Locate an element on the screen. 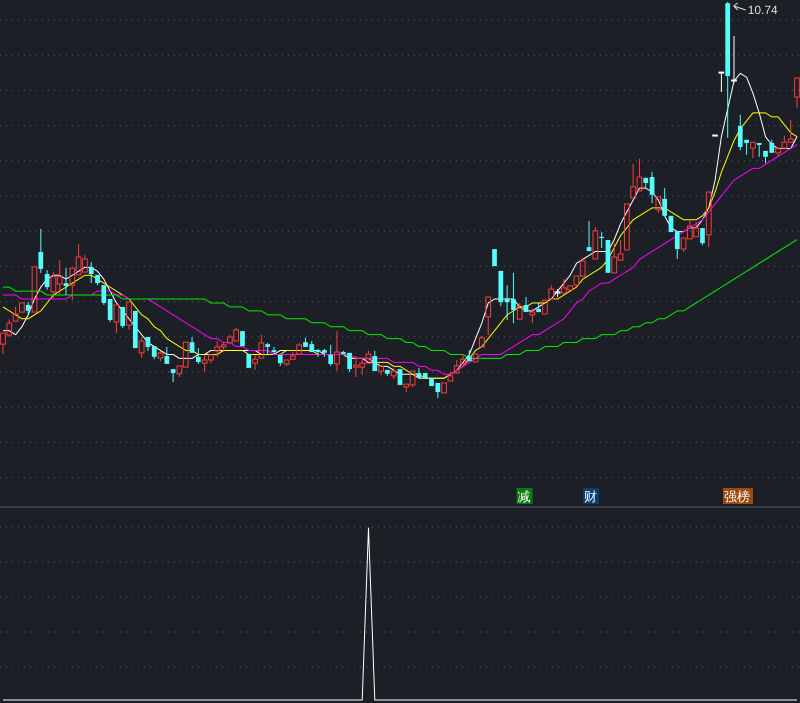 This screenshot has width=800, height=703. text: 减 is located at coordinates (524, 497).